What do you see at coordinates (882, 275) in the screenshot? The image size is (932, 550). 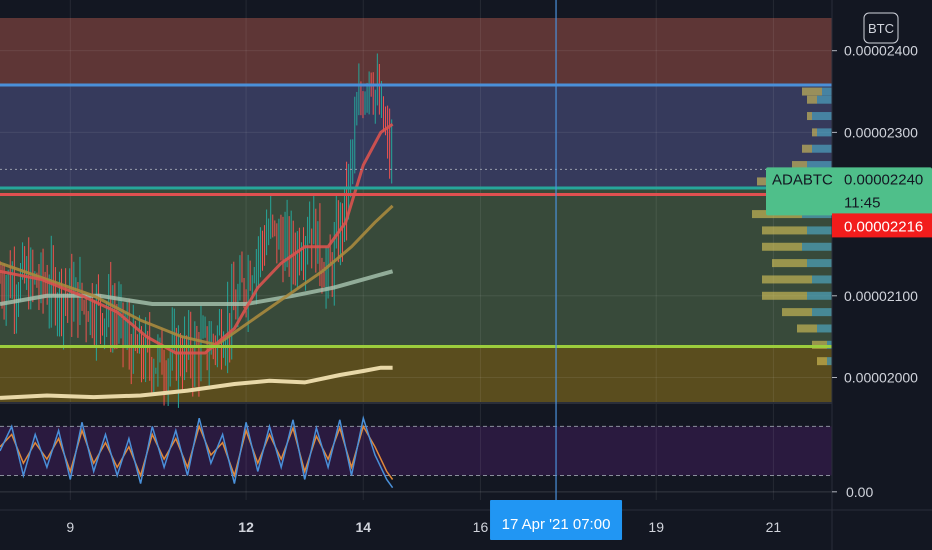 I see `price-axis-background` at bounding box center [882, 275].